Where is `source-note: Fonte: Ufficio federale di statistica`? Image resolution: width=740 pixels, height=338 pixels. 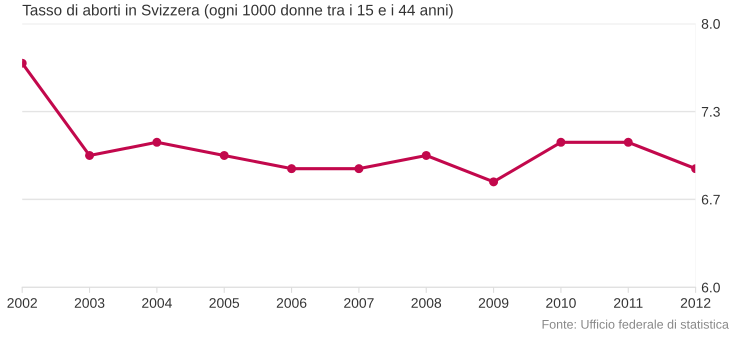
source-note: Fonte: Ufficio federale di statistica is located at coordinates (635, 324).